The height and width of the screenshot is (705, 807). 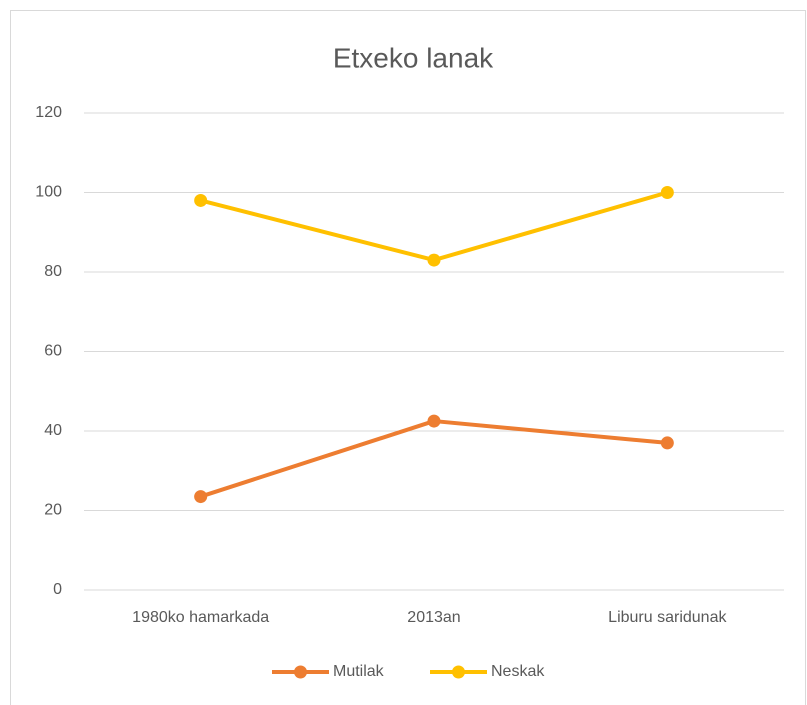 What do you see at coordinates (667, 617) in the screenshot?
I see `x-tick-label: Liburu saridunak` at bounding box center [667, 617].